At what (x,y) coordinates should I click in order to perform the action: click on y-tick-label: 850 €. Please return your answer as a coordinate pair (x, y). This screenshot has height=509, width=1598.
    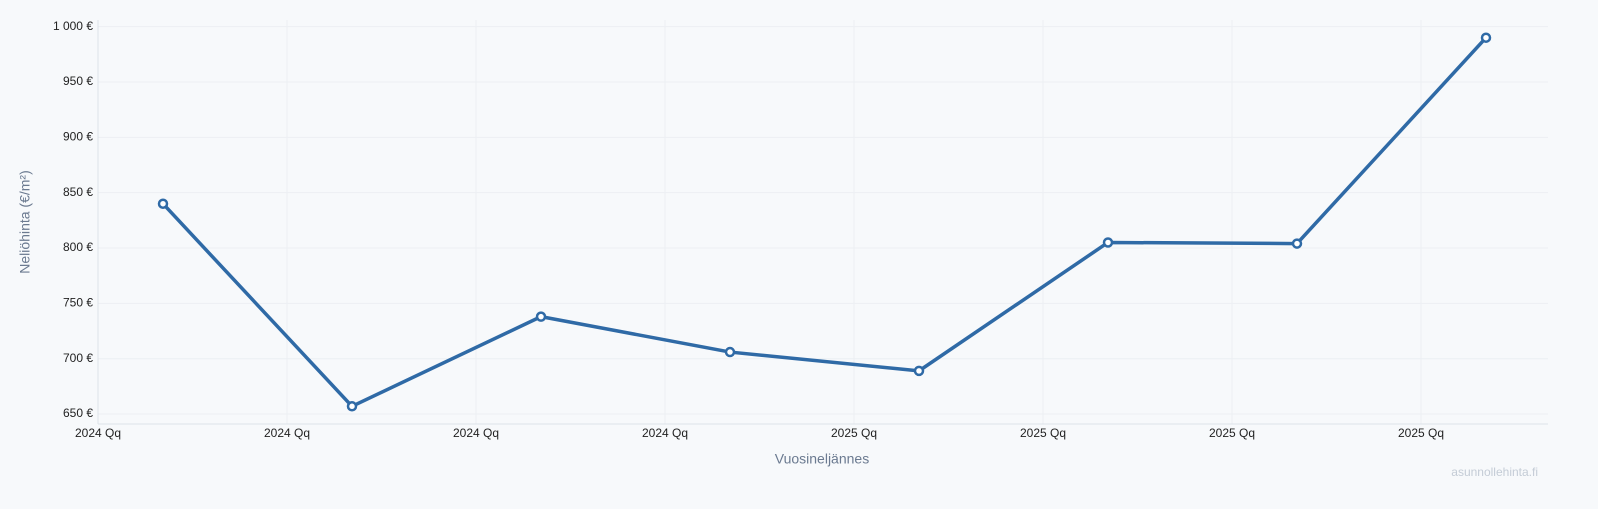
    Looking at the image, I should click on (78, 192).